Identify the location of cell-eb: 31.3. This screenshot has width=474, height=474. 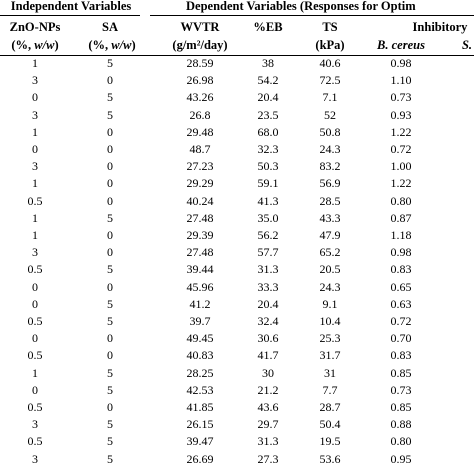
(268, 269).